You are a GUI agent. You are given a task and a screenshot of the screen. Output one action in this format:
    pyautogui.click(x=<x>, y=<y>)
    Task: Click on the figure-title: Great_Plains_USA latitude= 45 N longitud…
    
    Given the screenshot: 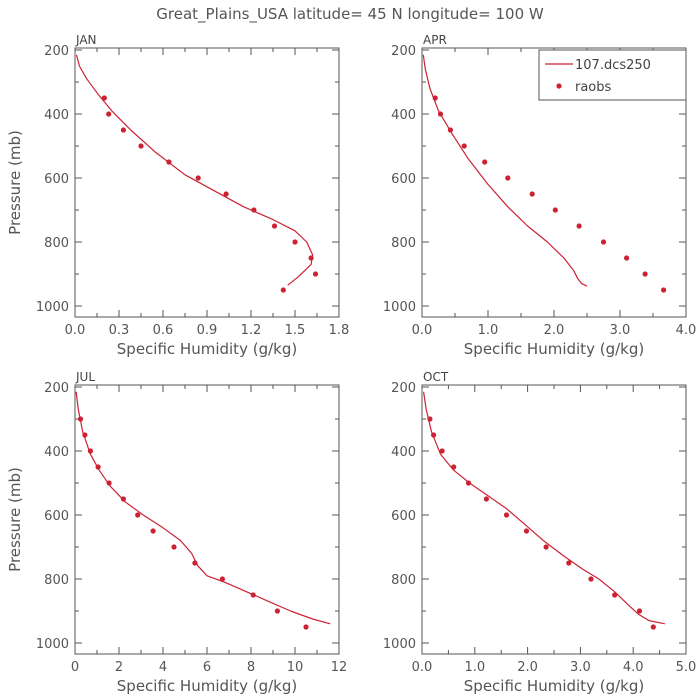 What is the action you would take?
    pyautogui.click(x=350, y=14)
    